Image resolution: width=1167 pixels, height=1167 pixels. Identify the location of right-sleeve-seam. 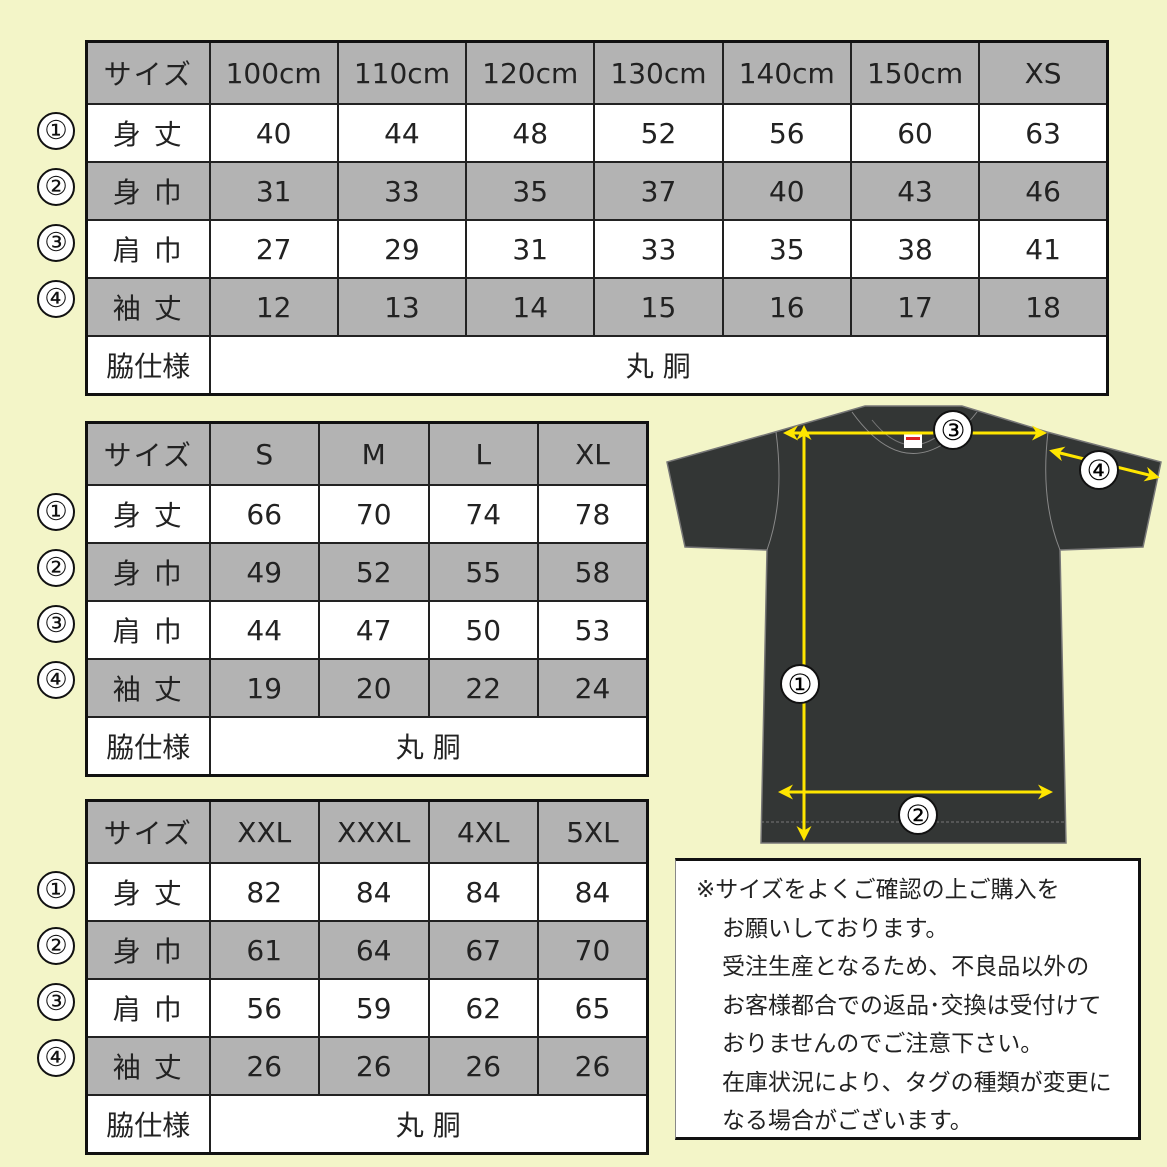
(1053, 491).